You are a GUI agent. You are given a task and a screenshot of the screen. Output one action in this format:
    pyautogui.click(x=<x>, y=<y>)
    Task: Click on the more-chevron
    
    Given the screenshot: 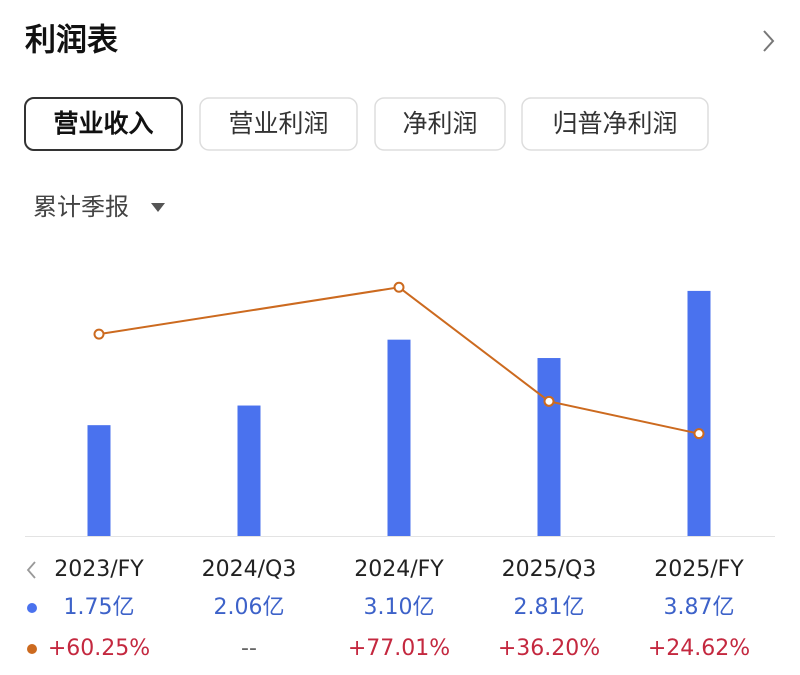 What is the action you would take?
    pyautogui.click(x=769, y=41)
    